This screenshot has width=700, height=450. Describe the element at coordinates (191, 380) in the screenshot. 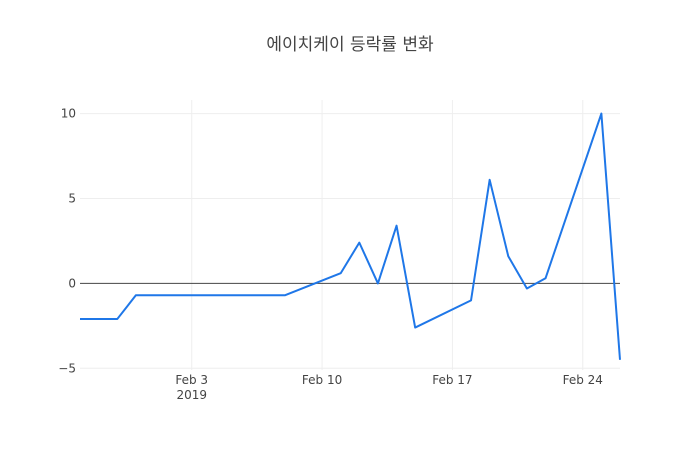

I see `x-tick-label: Feb 3` at that location.